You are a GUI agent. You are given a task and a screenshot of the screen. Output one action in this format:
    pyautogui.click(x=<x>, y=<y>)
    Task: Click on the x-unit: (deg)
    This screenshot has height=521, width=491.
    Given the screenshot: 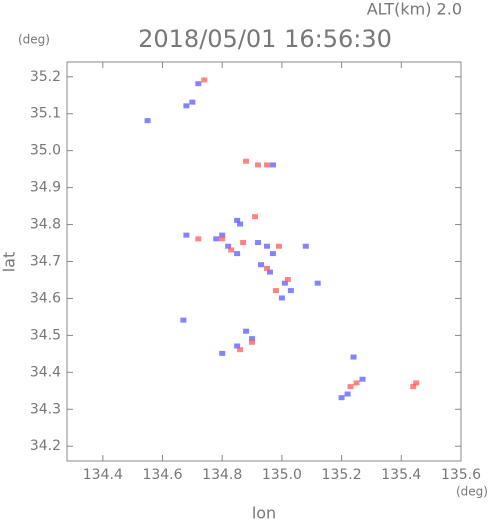 What is the action you would take?
    pyautogui.click(x=472, y=492)
    